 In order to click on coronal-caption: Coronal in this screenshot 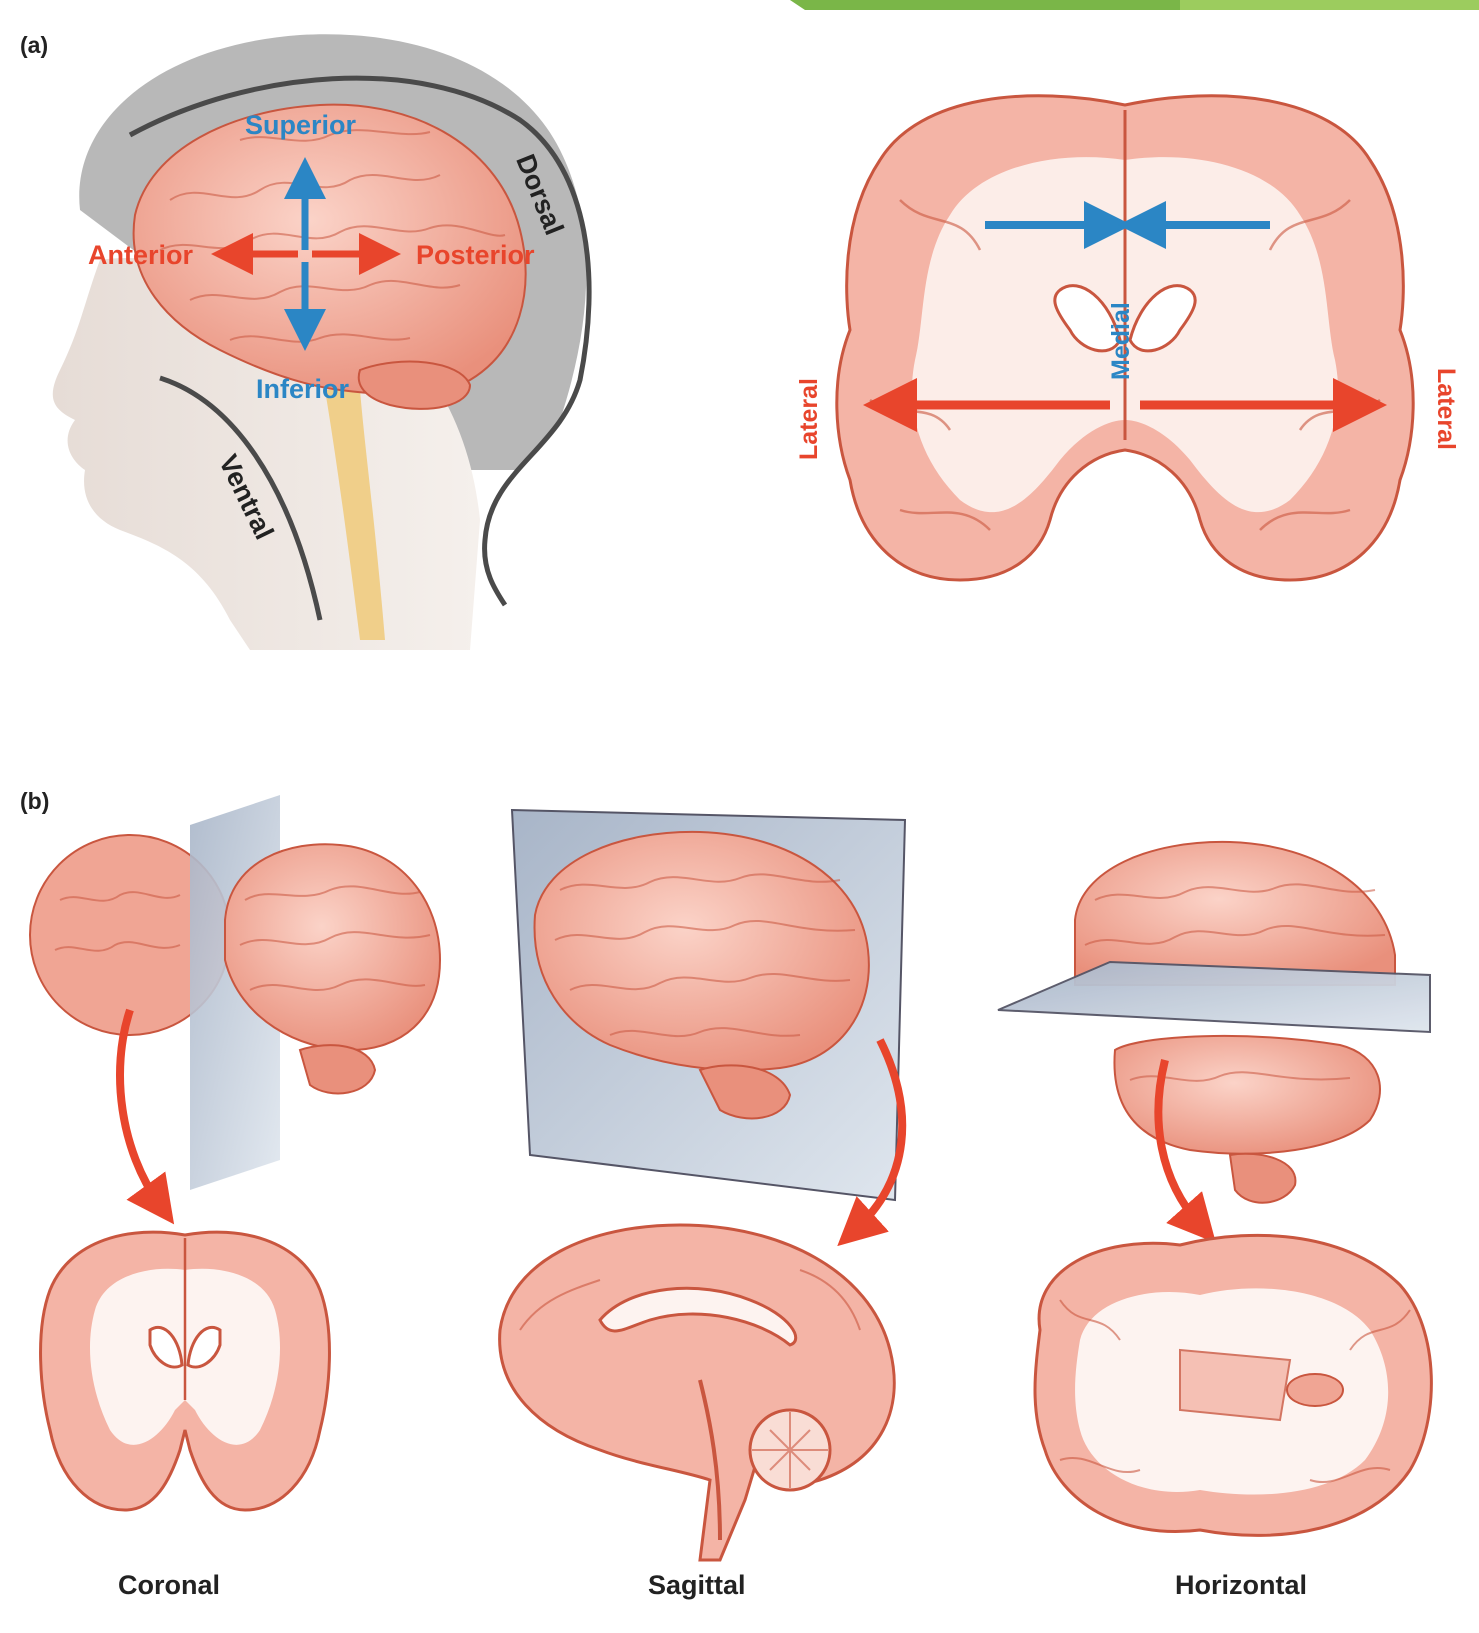, I will do `click(169, 1585)`.